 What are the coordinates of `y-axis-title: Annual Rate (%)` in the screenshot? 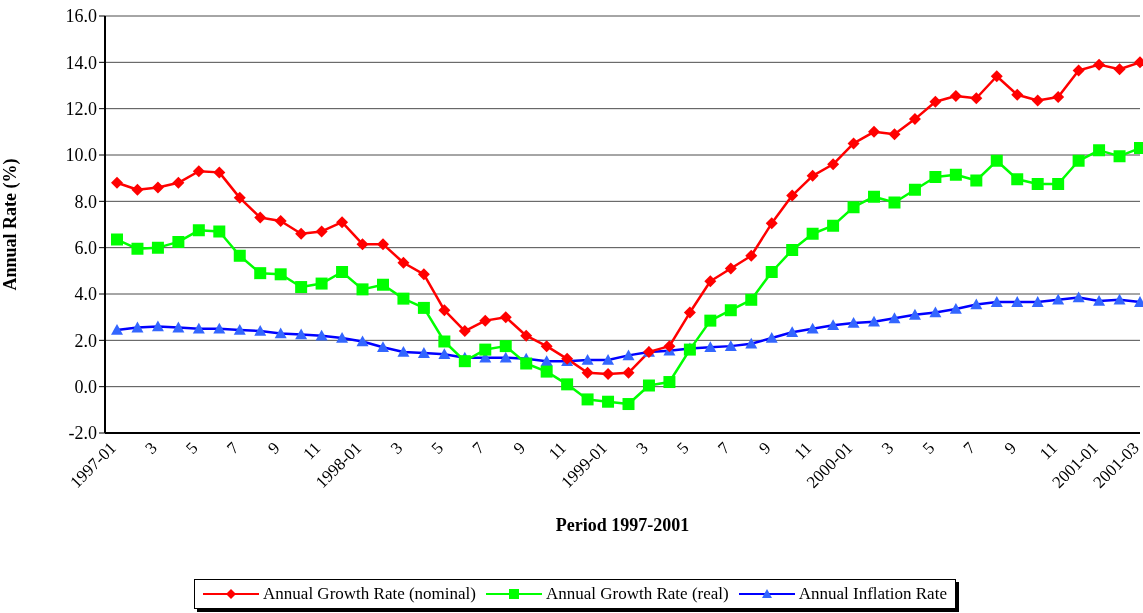 It's located at (11, 224).